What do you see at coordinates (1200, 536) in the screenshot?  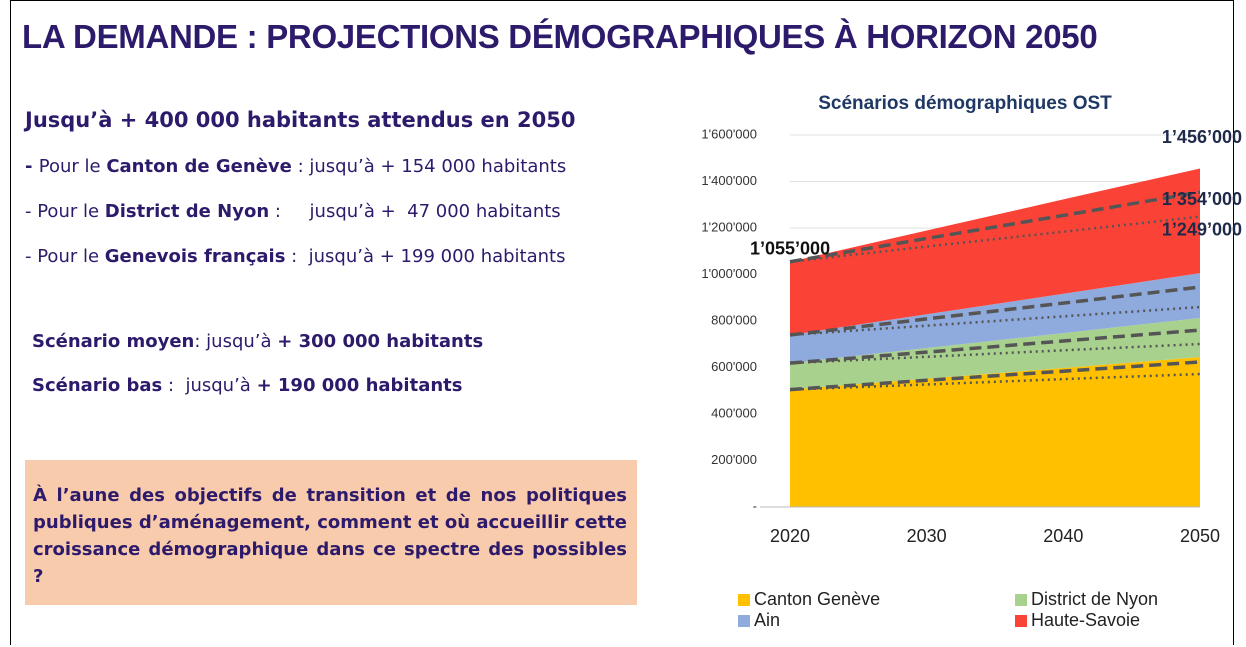 I see `x-tick-label: 2050` at bounding box center [1200, 536].